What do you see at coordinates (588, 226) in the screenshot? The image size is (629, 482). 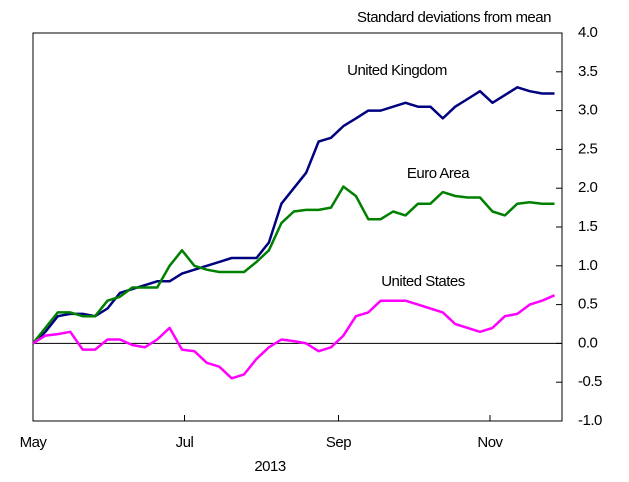 I see `y-tick-label: 1.5` at bounding box center [588, 226].